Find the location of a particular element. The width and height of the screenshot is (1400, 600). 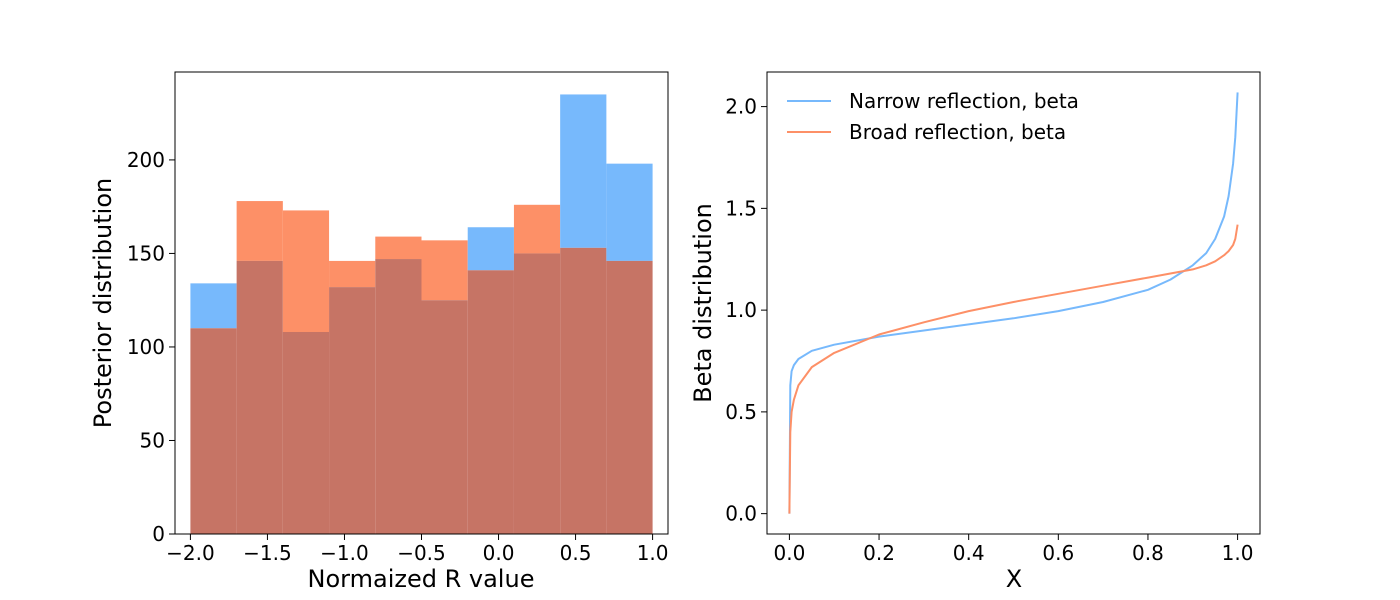

histogram-x-ticks: −2.0 −1.5 −1.0 −0.5 0.0 0.5 1.0 is located at coordinates (417, 549).